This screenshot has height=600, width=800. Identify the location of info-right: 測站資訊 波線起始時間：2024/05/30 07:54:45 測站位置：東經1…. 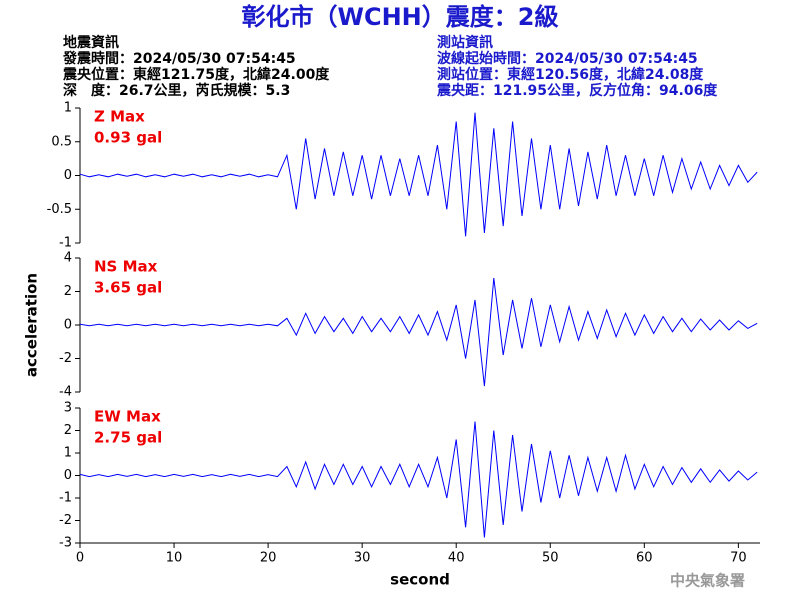
(577, 66).